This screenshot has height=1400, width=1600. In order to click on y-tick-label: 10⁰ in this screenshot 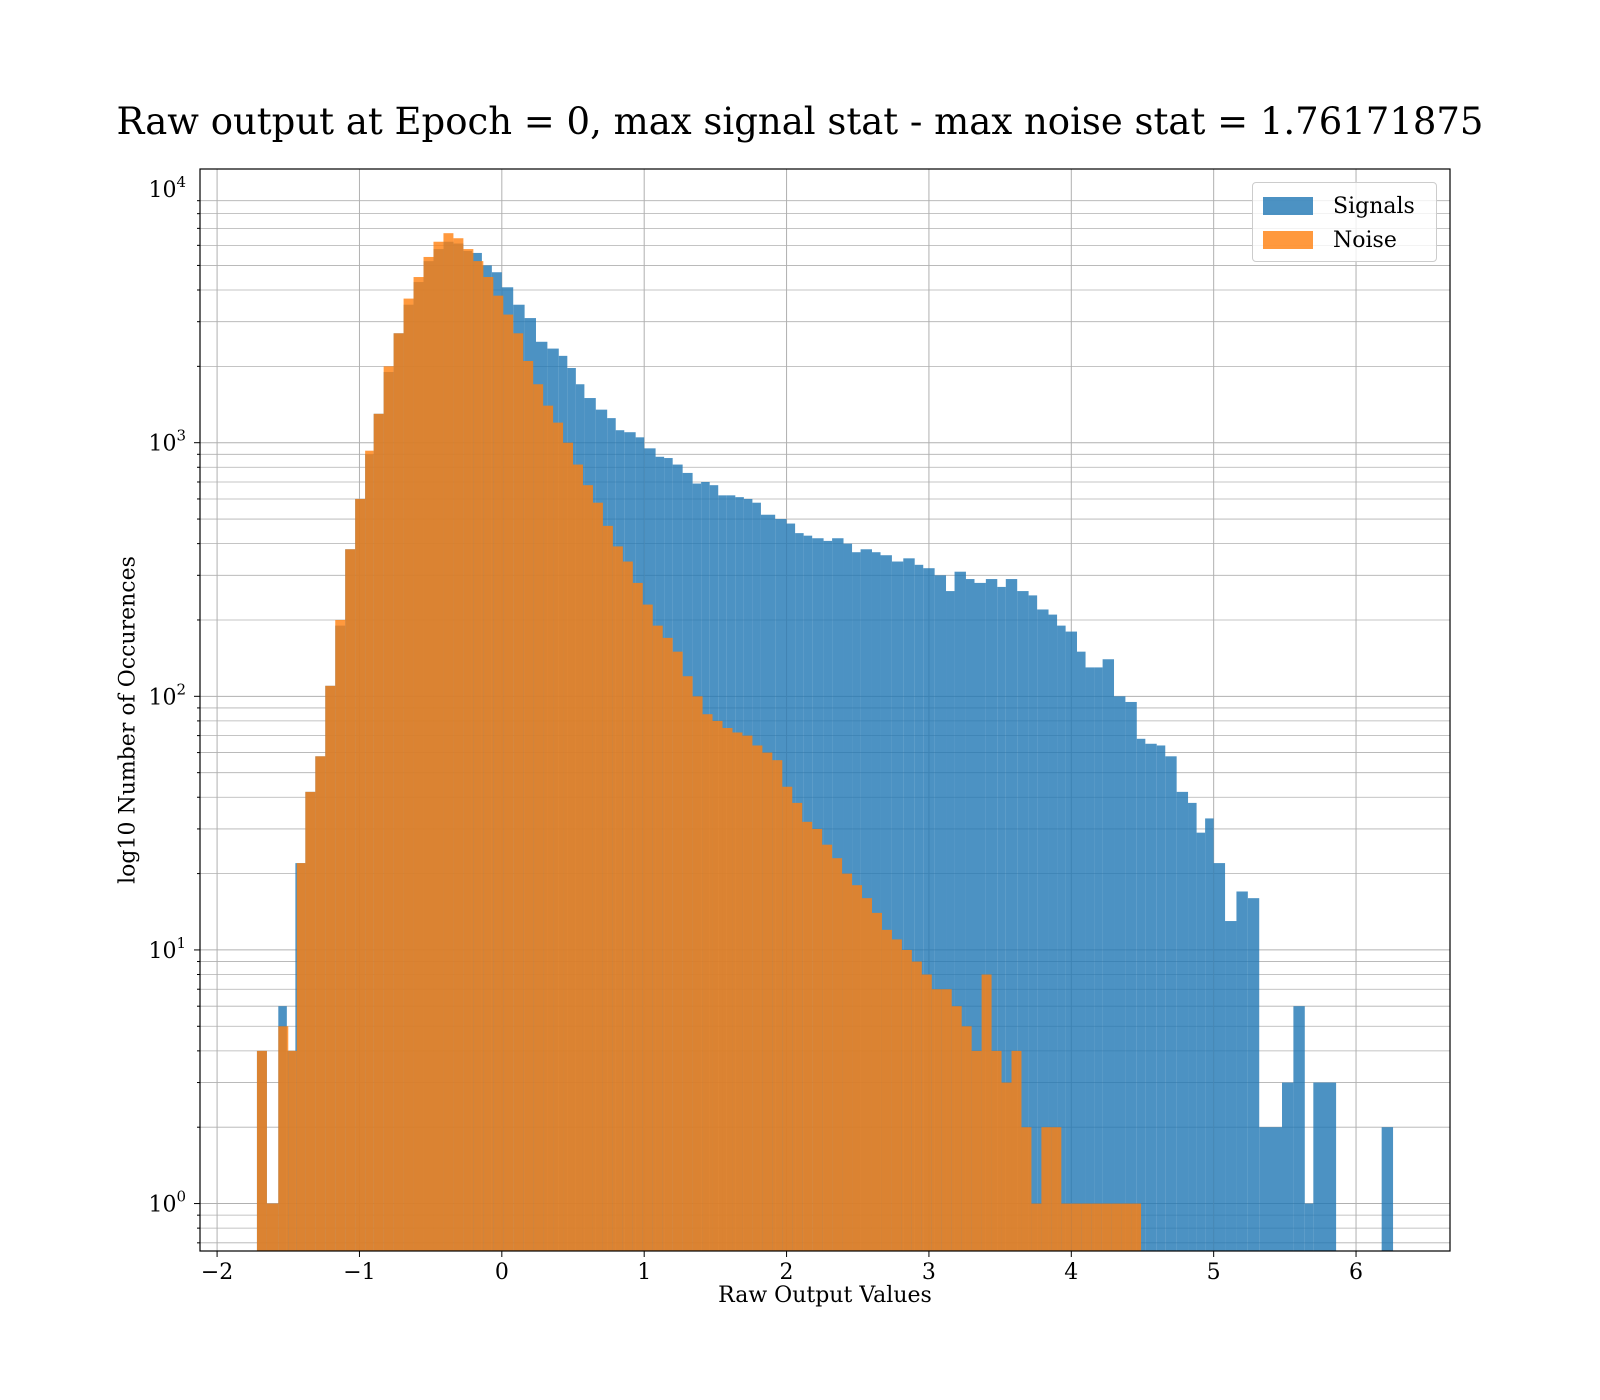, I will do `click(167, 1203)`.